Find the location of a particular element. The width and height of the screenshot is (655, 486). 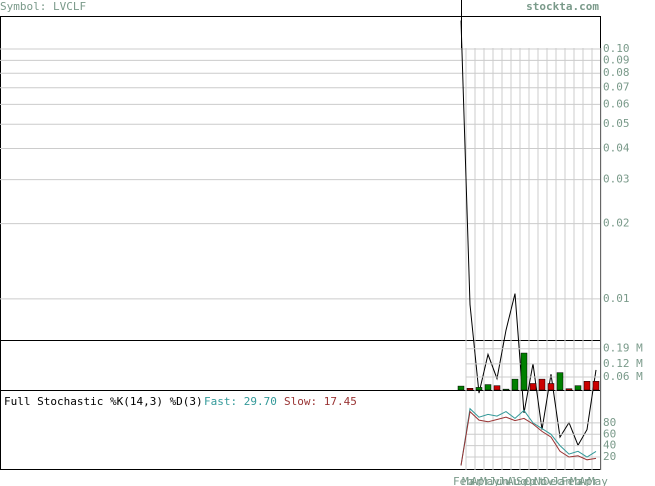

y-tick-label: 0.06 M is located at coordinates (623, 376).